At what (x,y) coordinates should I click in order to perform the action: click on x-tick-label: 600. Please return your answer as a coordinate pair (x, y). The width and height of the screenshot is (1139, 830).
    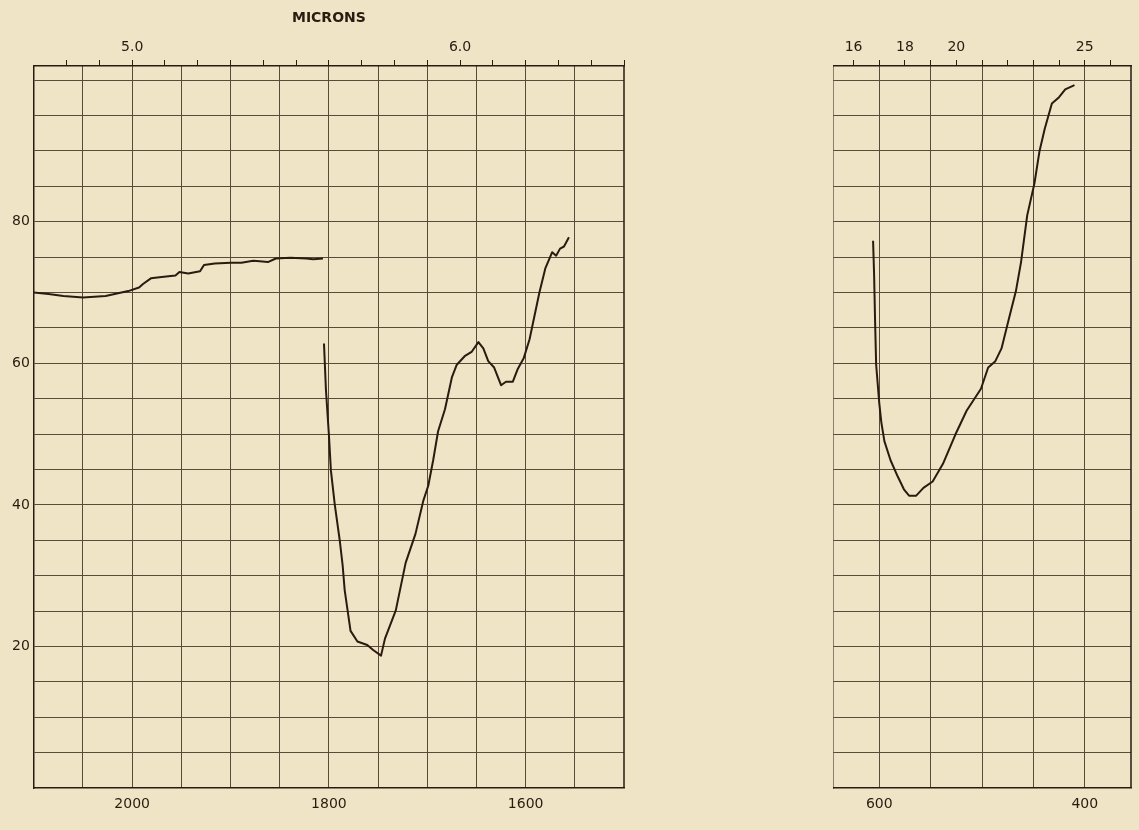
    Looking at the image, I should click on (879, 803).